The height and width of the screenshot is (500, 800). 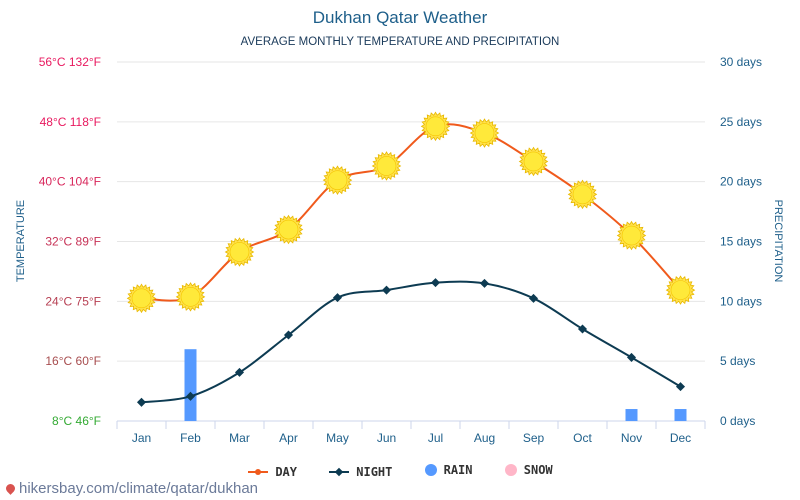 I want to click on legend-item-night: NIGHT, so click(x=360, y=472).